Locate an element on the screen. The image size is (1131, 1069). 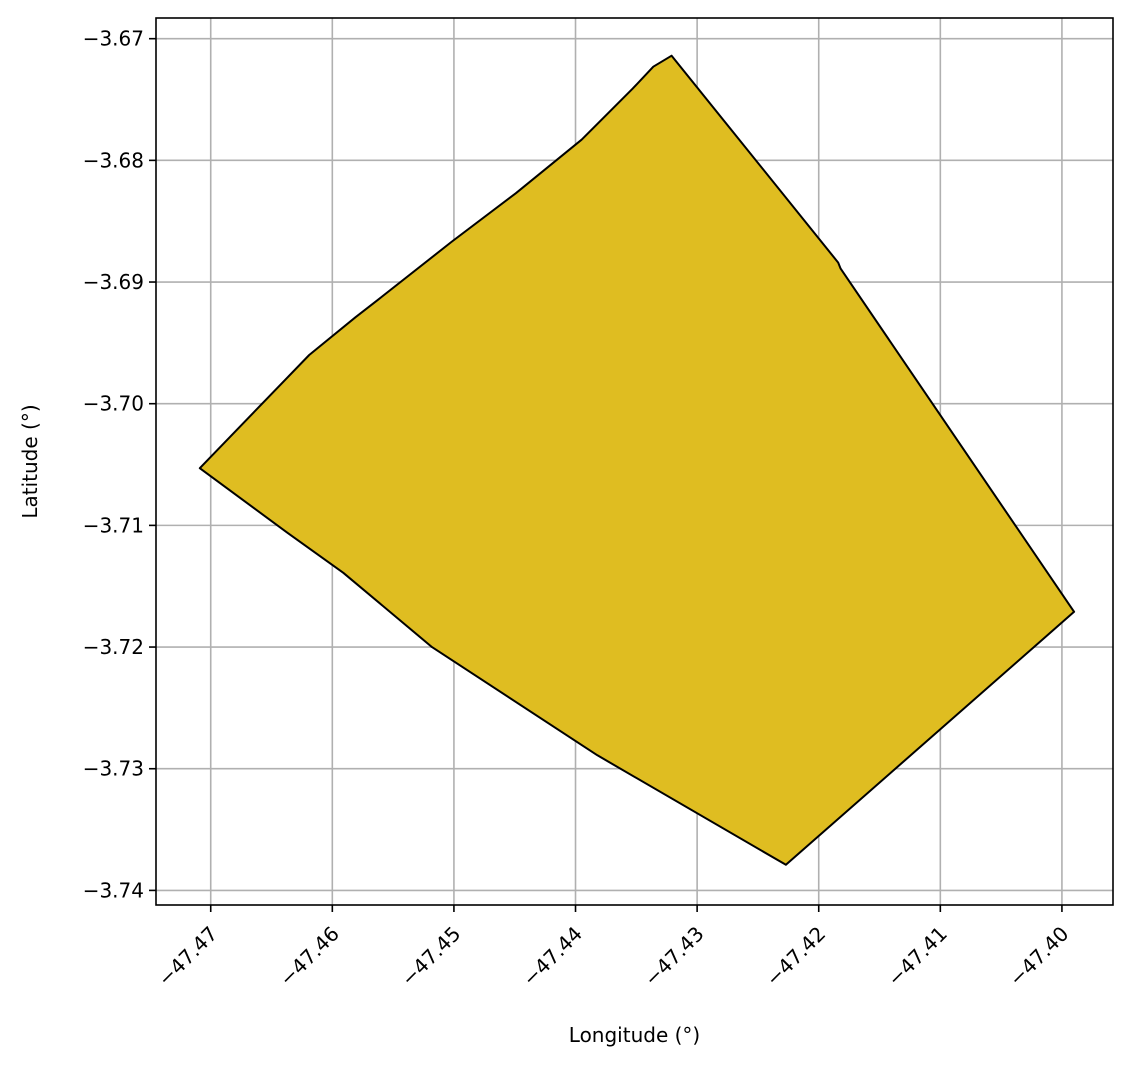
y-tick-label: −3.69 is located at coordinates (113, 282).